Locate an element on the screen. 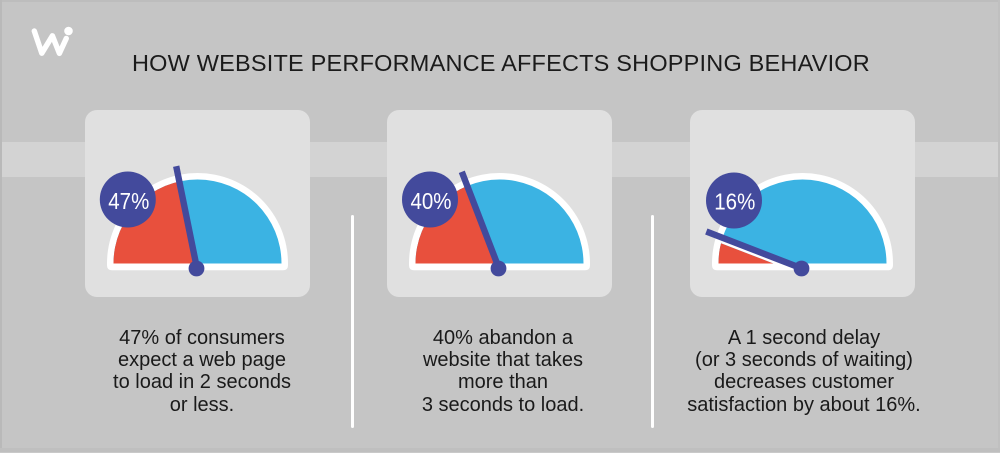 This screenshot has height=453, width=1000. svg-text: 47% is located at coordinates (128, 201).